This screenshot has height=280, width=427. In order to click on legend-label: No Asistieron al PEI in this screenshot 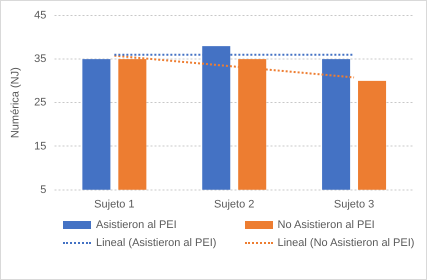, I will do `click(326, 225)`.